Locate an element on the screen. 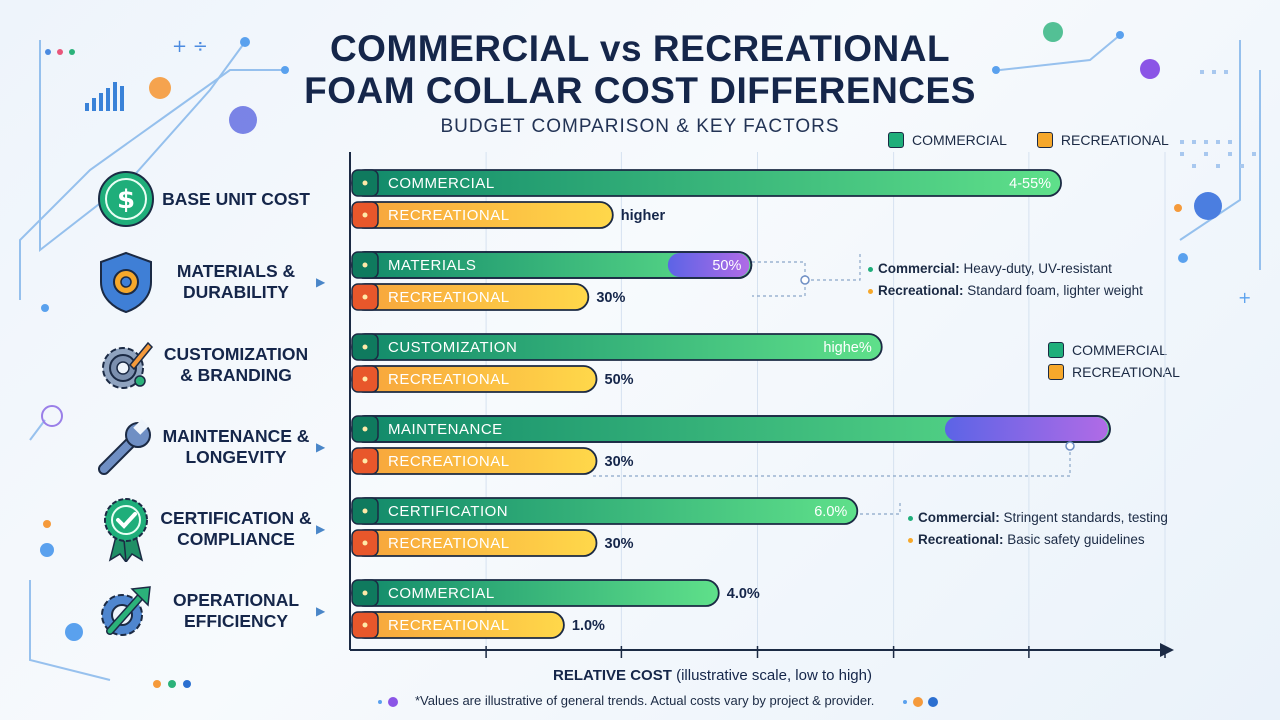  wrench-icon is located at coordinates (124, 447).